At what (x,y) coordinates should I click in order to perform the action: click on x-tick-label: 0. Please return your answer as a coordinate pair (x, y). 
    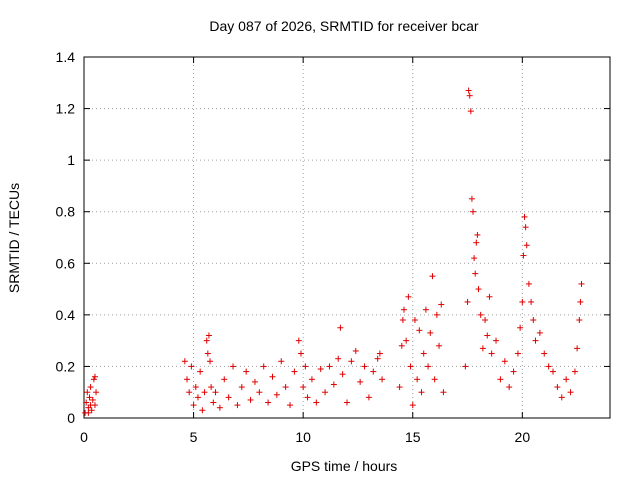
    Looking at the image, I should click on (84, 437).